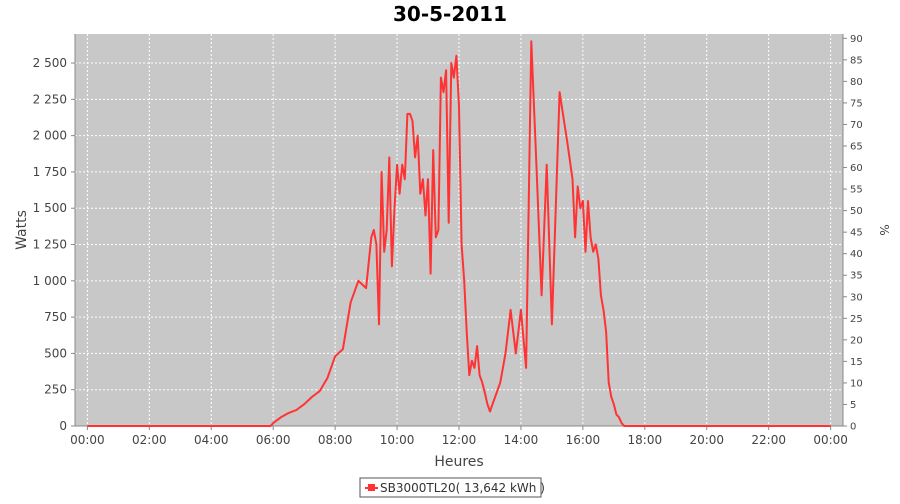 Image resolution: width=900 pixels, height=504 pixels. What do you see at coordinates (50, 245) in the screenshot?
I see `y-tick-label: 1 250` at bounding box center [50, 245].